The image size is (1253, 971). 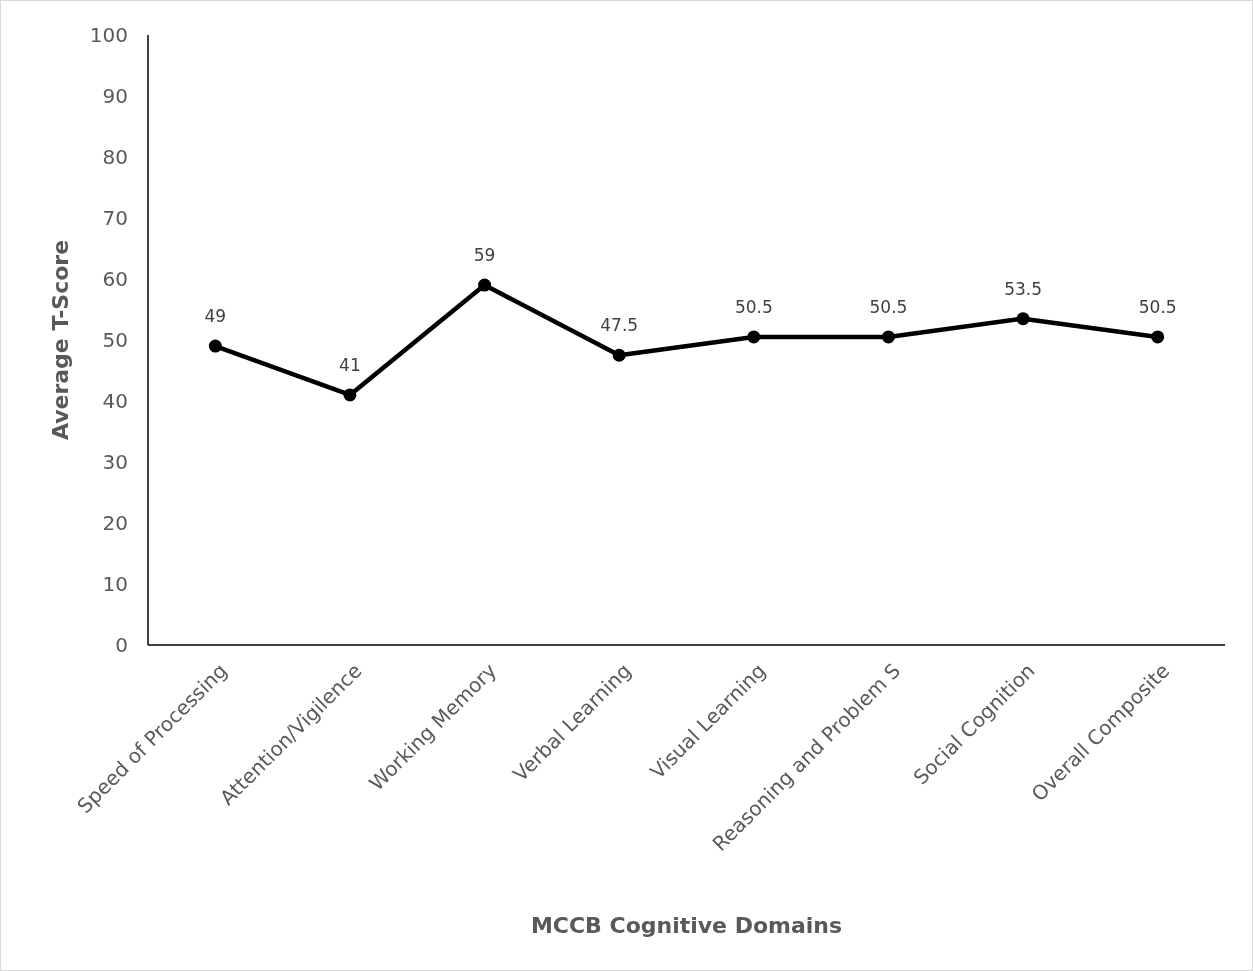 I want to click on y-tick-label: 40, so click(x=115, y=401).